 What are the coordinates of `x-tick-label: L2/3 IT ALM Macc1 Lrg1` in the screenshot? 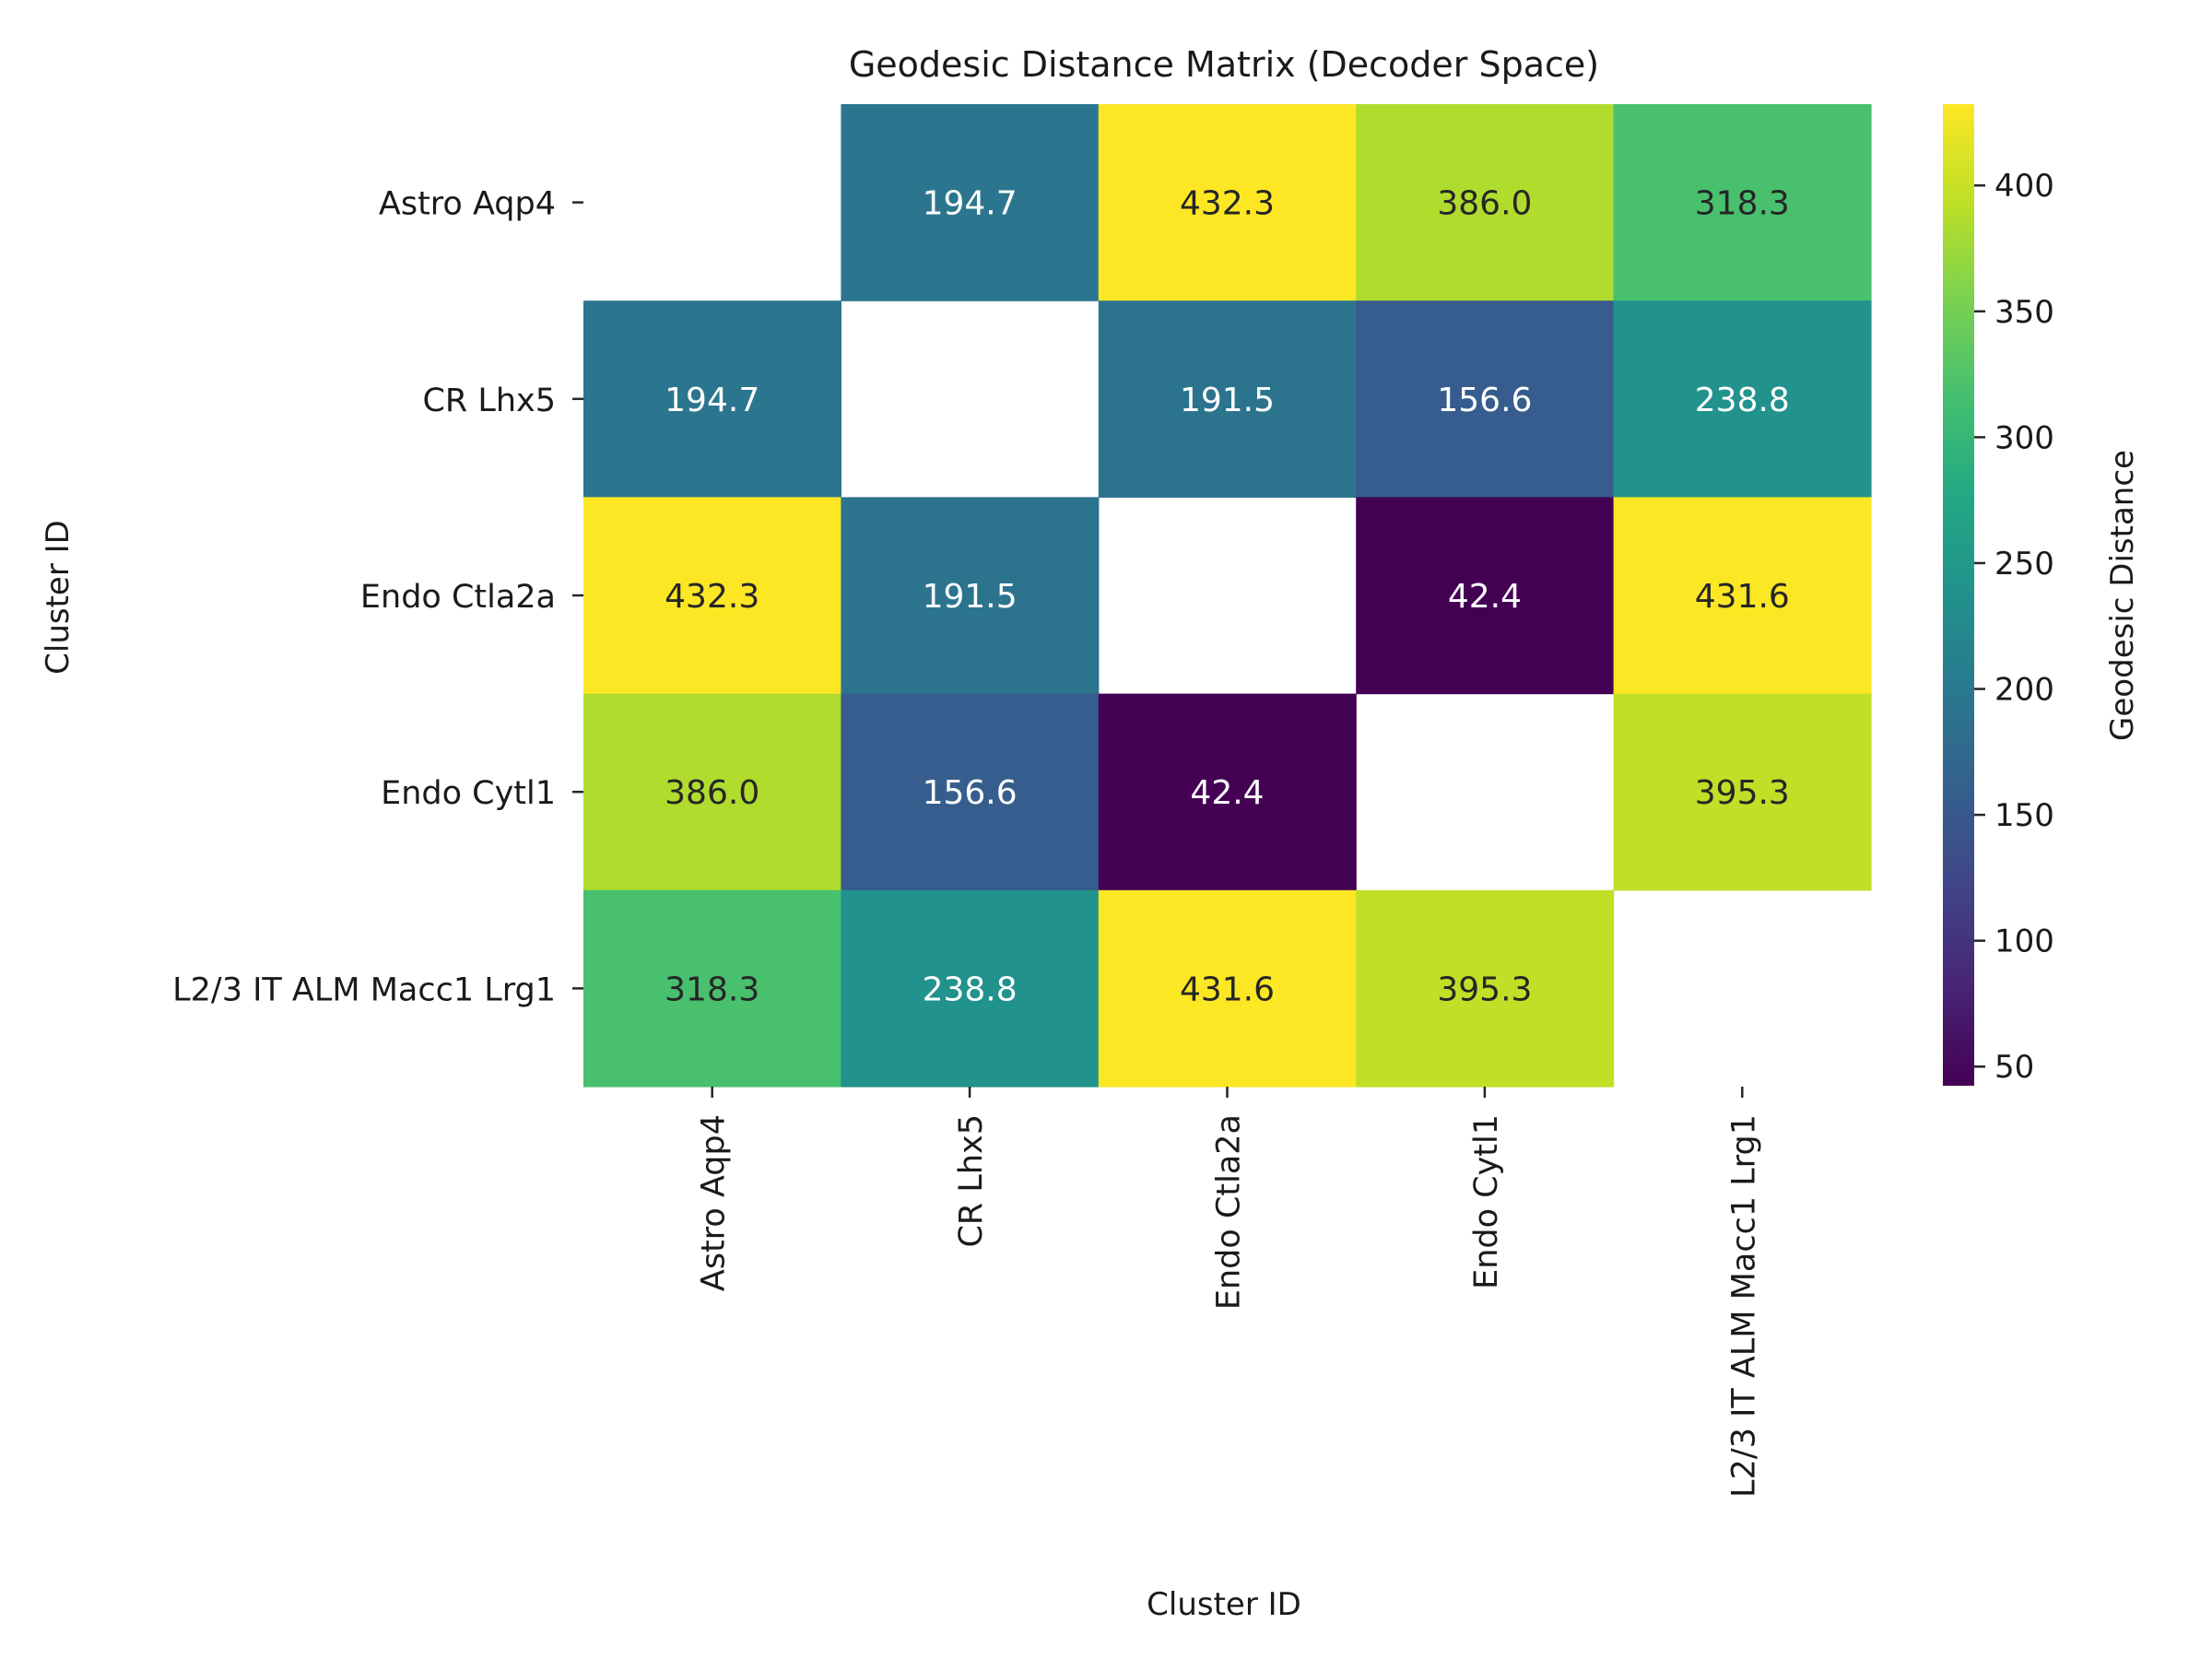 It's located at (1743, 1306).